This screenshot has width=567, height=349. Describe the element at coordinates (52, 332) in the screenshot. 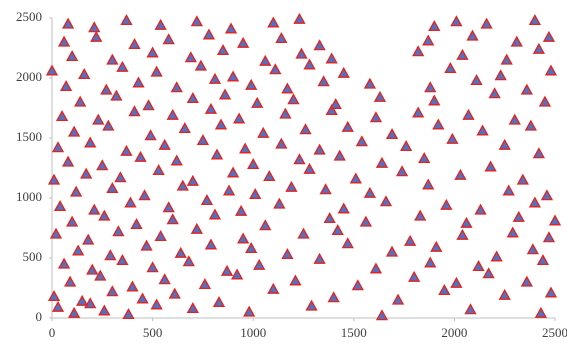

I see `x-tick-label: 0` at that location.